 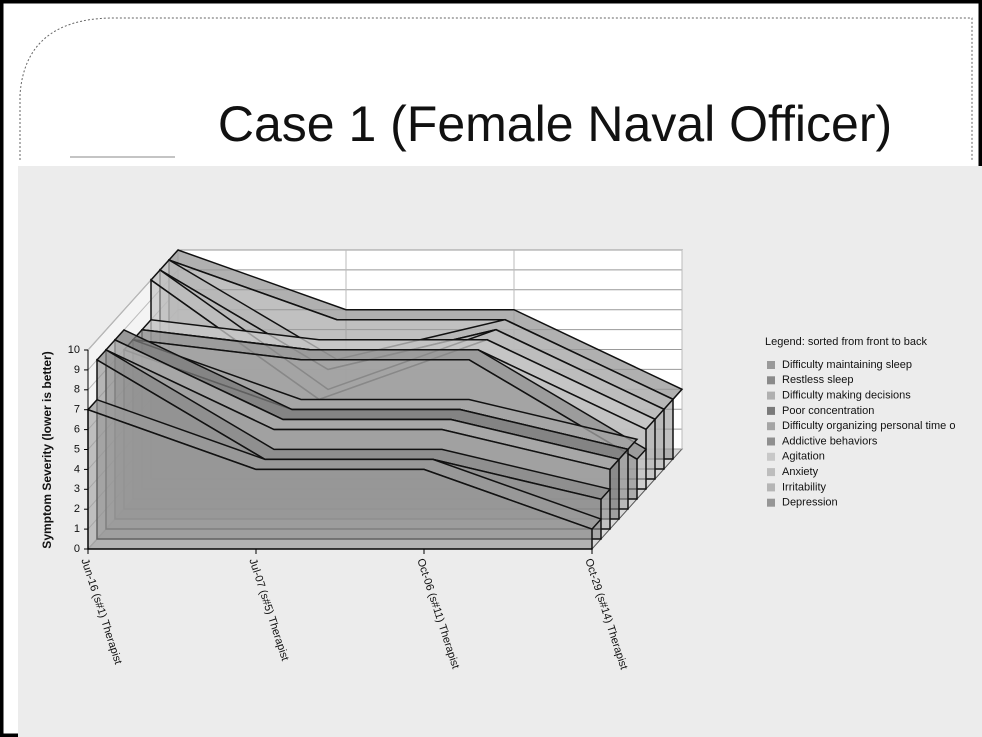 I want to click on legend-label: Difficulty organizing personal time o, so click(x=868, y=426).